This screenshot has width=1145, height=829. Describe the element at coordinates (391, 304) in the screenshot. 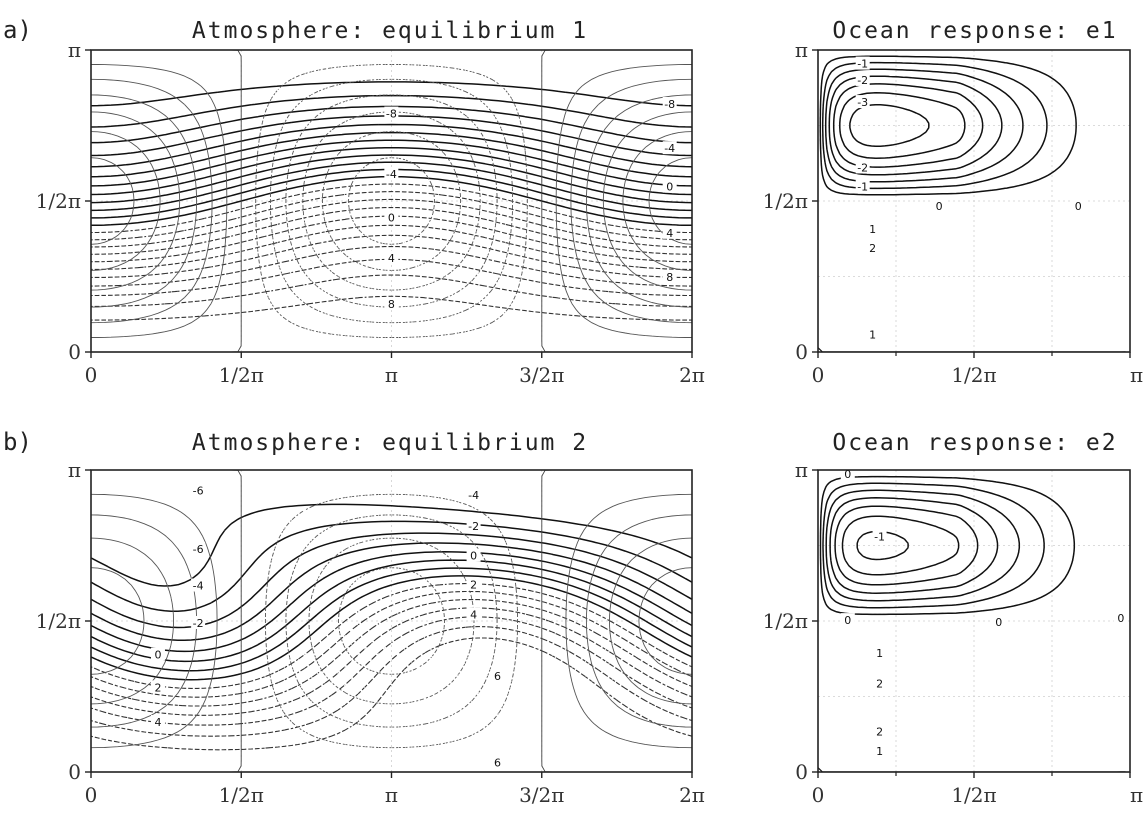

I see `contour-label: 8` at that location.